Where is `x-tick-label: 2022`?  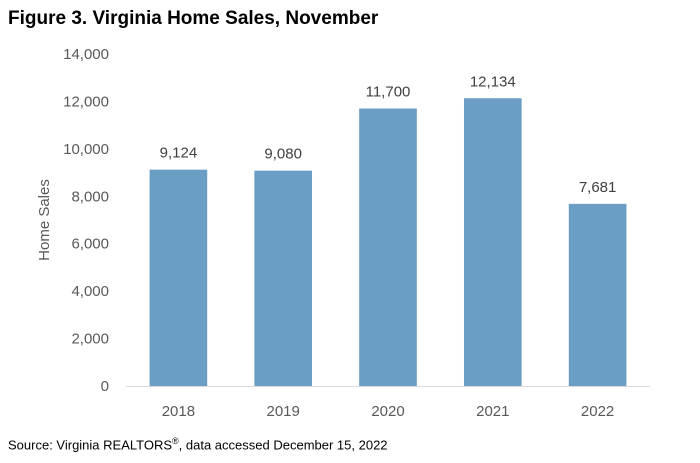 x-tick-label: 2022 is located at coordinates (597, 411).